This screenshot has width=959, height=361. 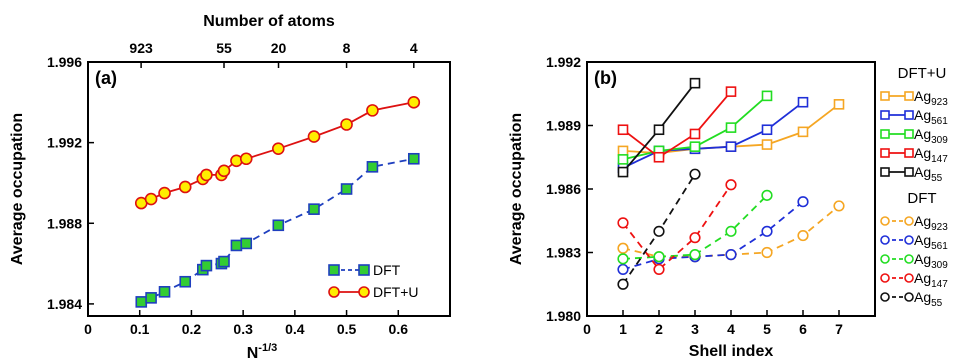 I want to click on y-tick-label: 1.996, so click(x=64, y=62).